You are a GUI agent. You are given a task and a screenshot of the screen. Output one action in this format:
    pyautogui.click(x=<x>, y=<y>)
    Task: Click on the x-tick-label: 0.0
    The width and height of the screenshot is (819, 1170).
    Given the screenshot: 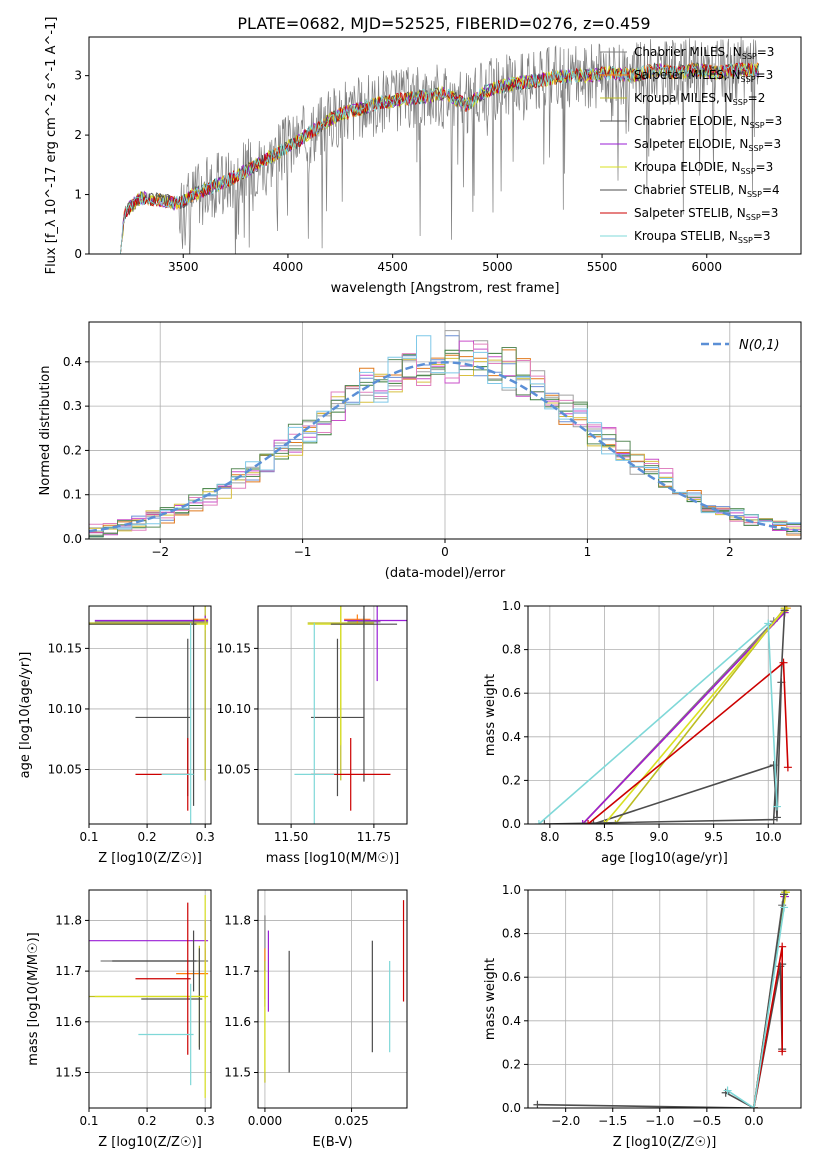 What is the action you would take?
    pyautogui.click(x=753, y=1121)
    